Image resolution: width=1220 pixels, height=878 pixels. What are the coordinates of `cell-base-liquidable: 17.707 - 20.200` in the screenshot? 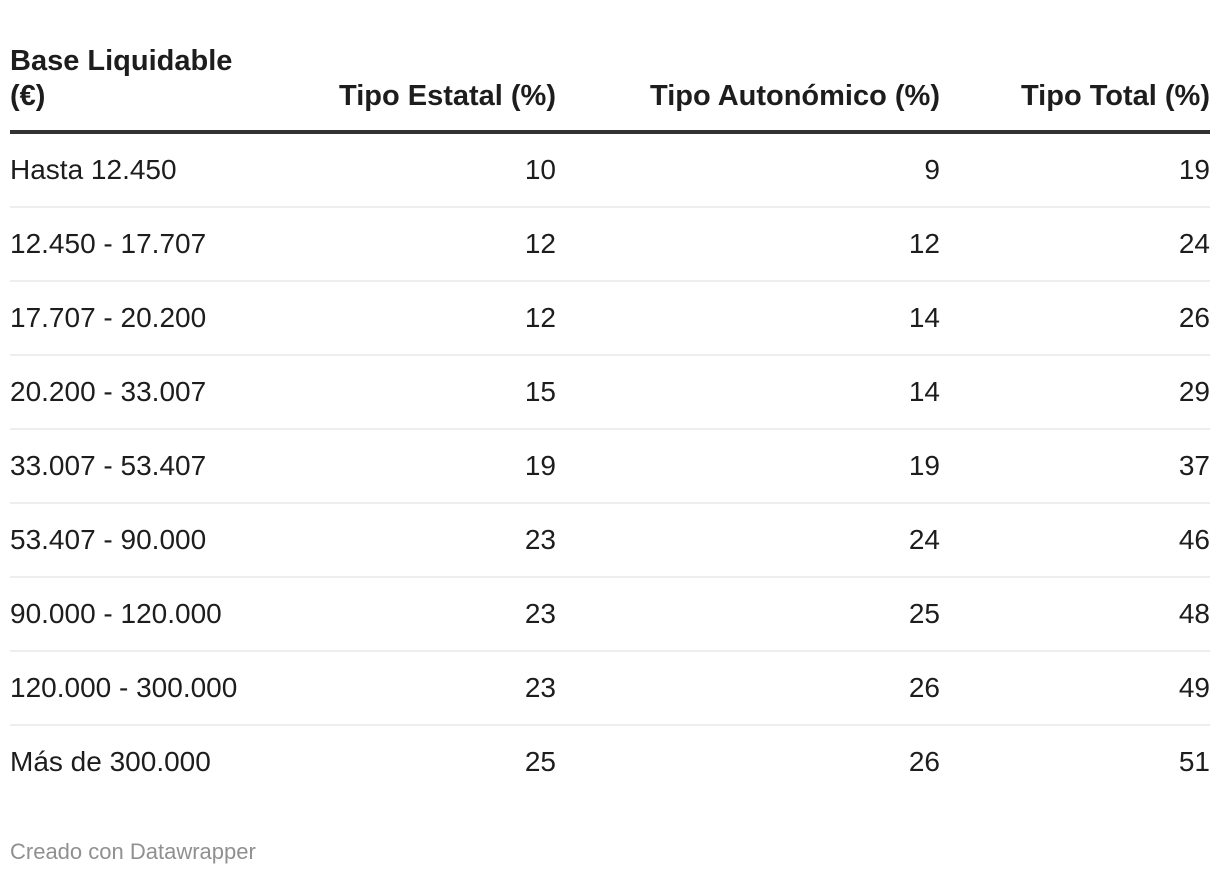 It's located at (142, 318).